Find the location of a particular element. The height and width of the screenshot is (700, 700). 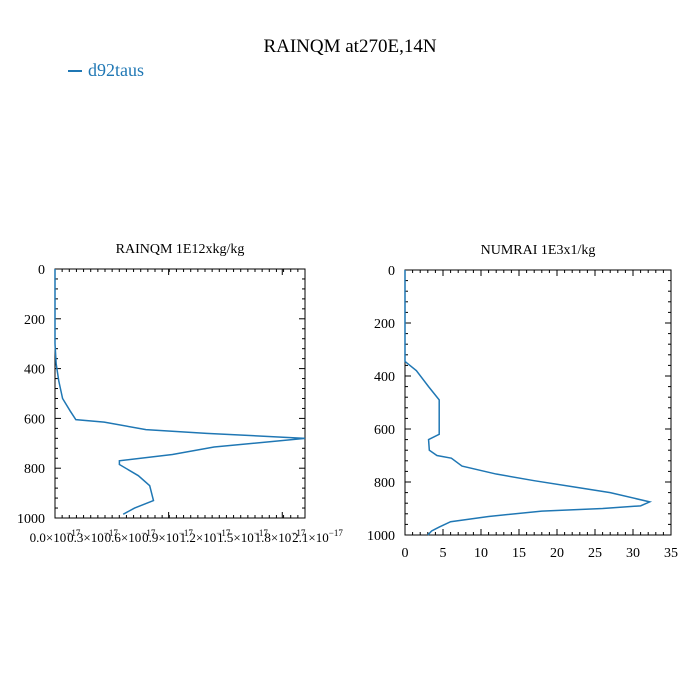

panel2-ytick-label: 0 is located at coordinates (391, 271).